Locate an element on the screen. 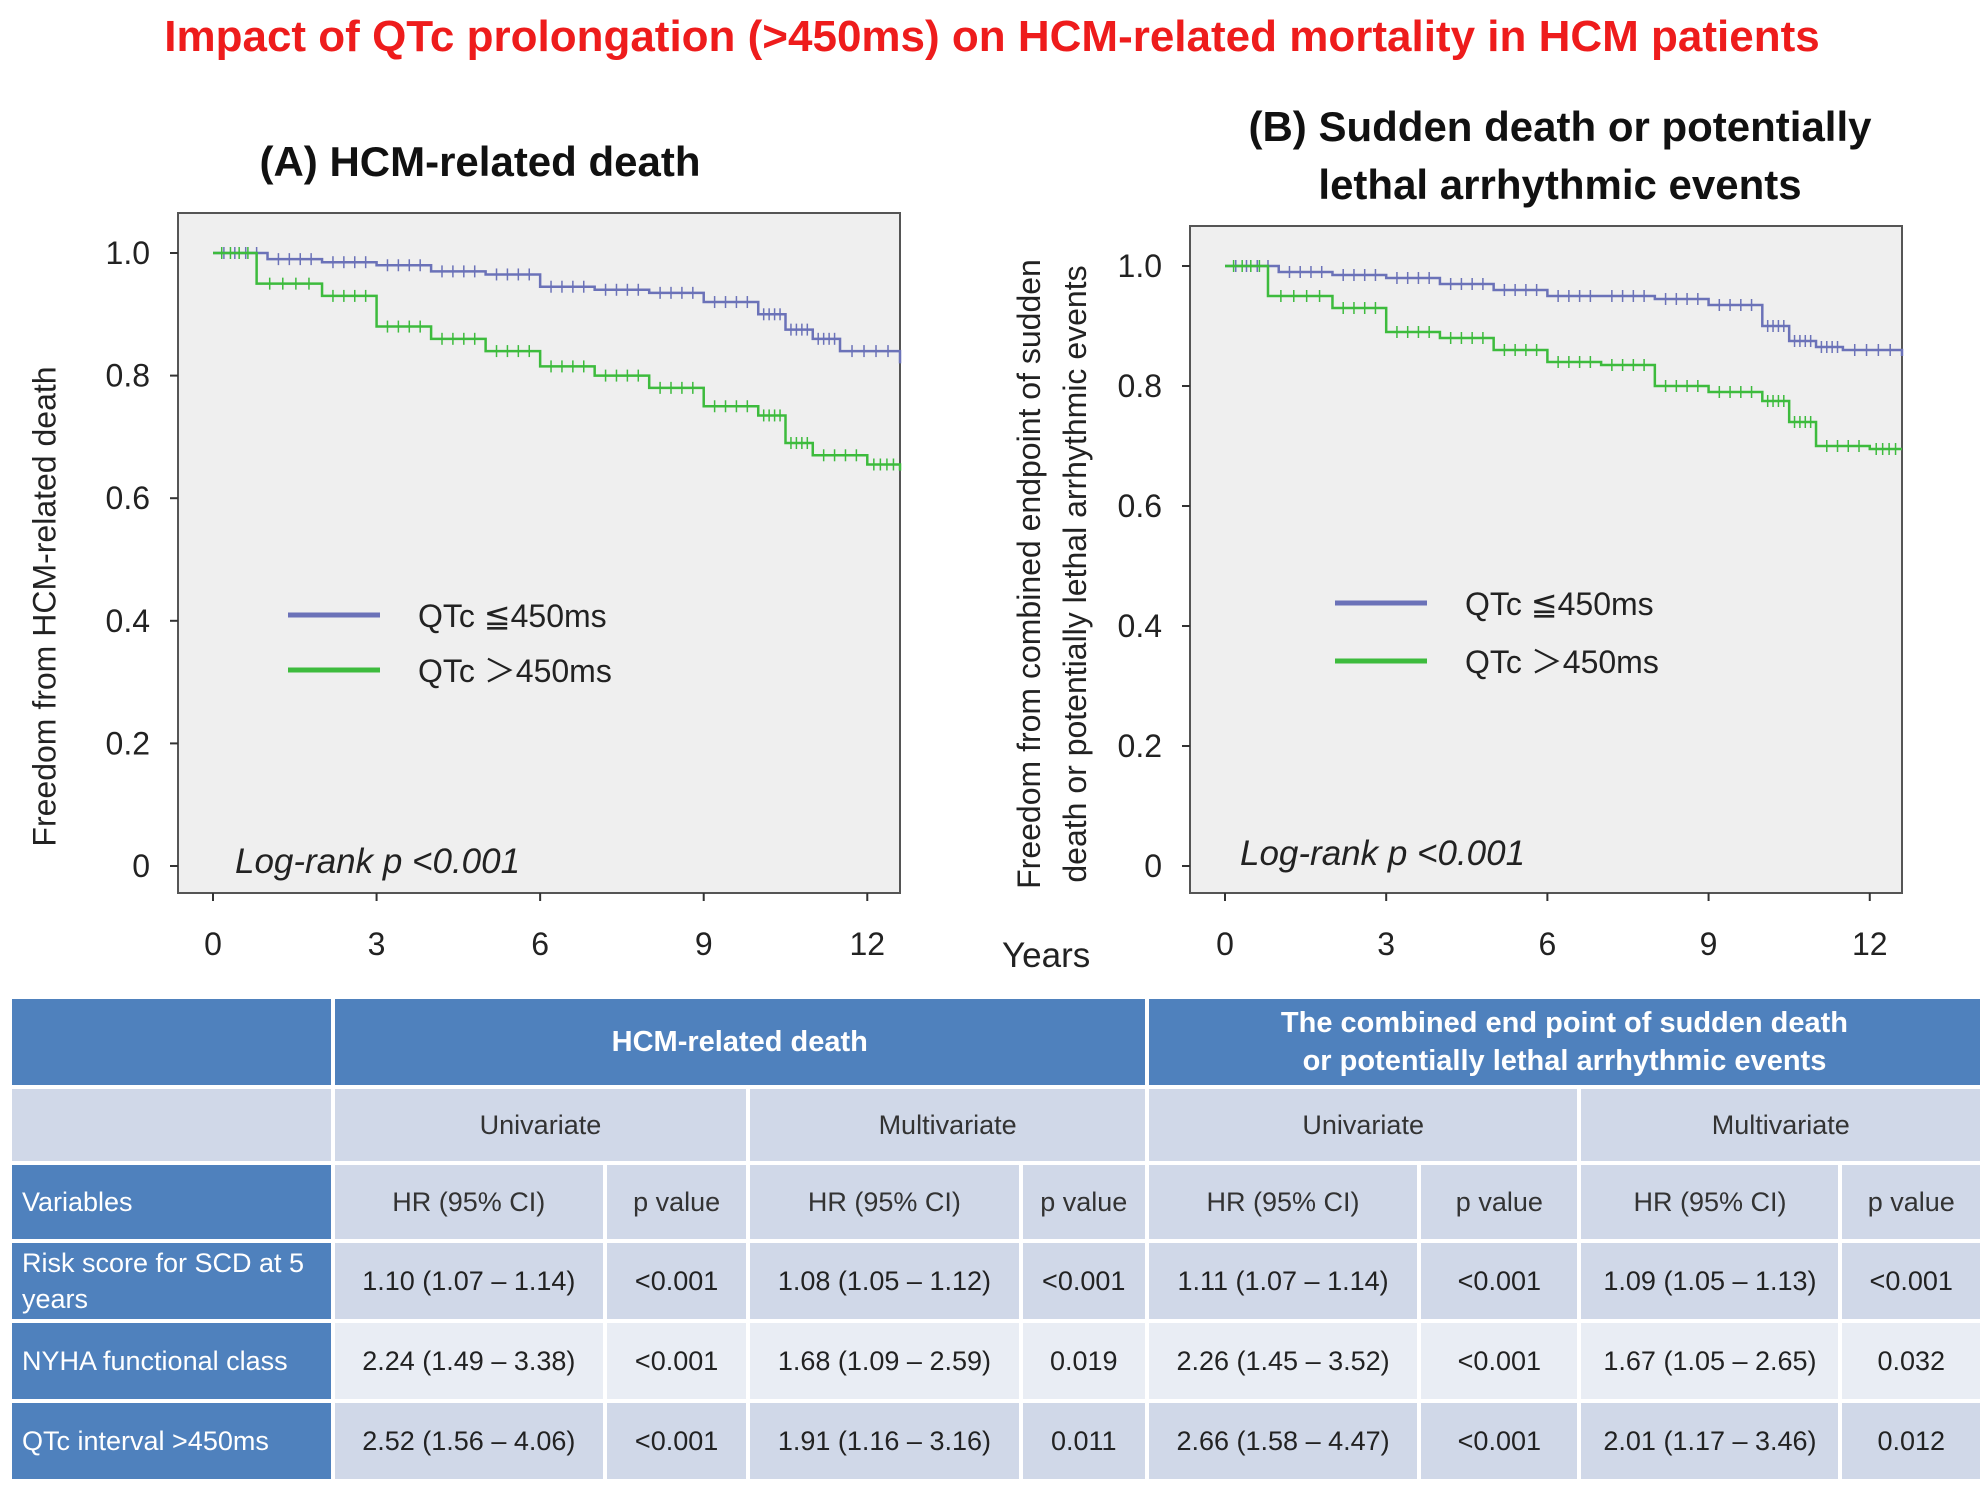  panel-b-x-tick-label: 6 is located at coordinates (1547, 944).